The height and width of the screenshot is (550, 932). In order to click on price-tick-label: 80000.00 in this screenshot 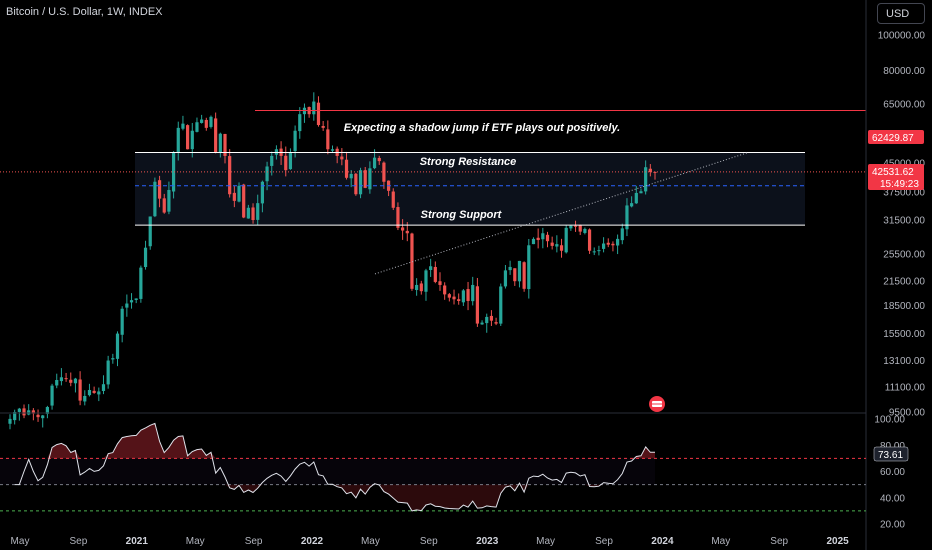, I will do `click(904, 71)`.